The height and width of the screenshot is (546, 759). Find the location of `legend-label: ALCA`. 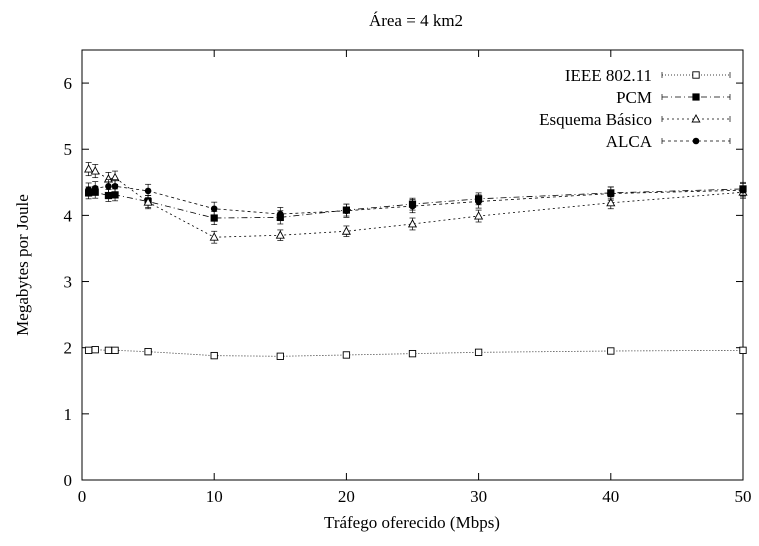

legend-label: ALCA is located at coordinates (629, 141).